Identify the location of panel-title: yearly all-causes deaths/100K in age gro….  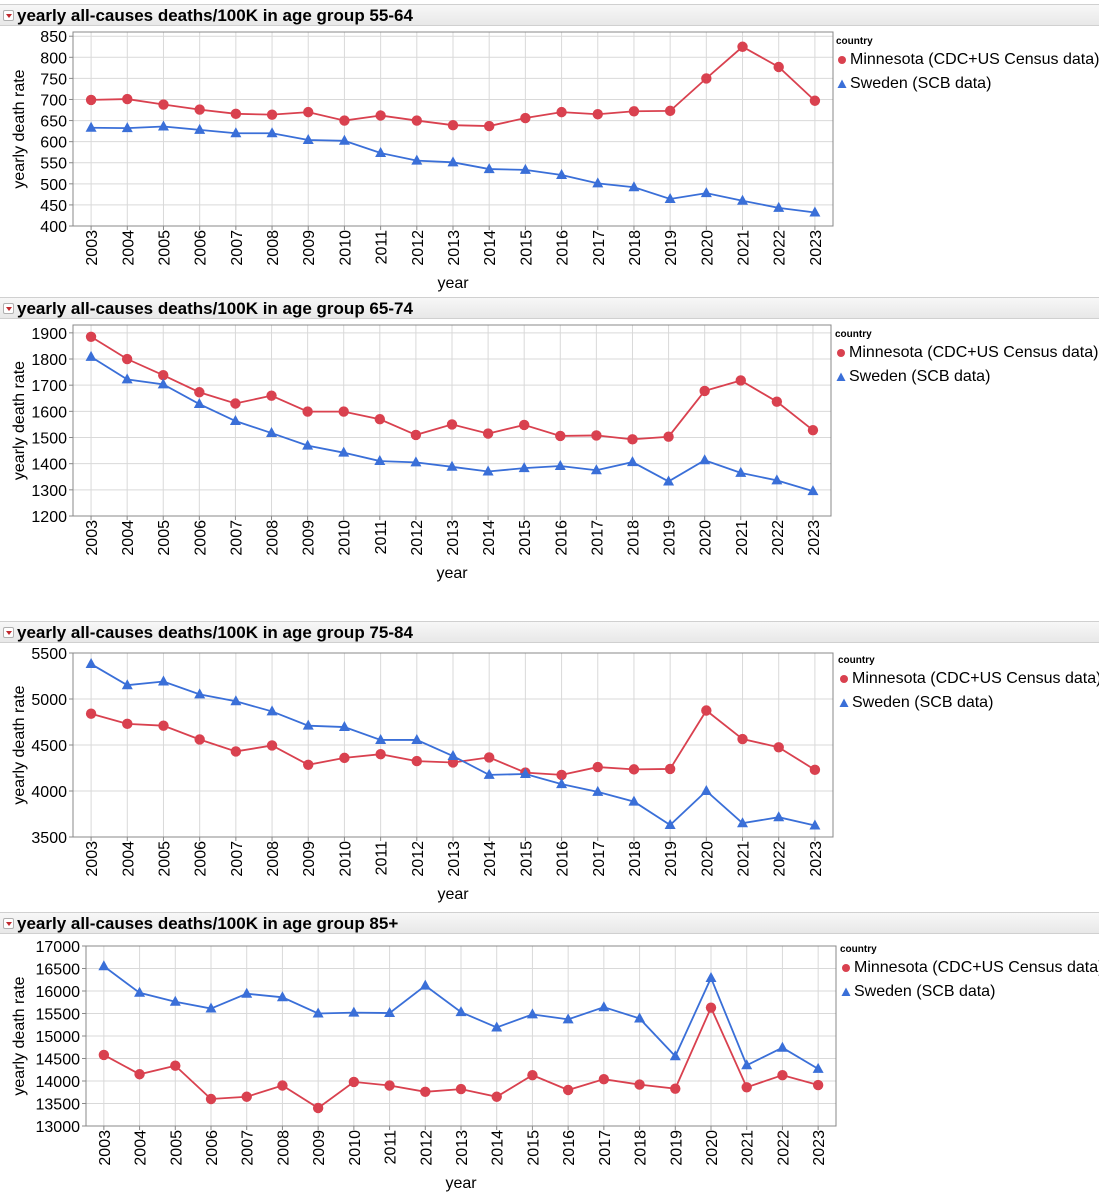
(215, 632).